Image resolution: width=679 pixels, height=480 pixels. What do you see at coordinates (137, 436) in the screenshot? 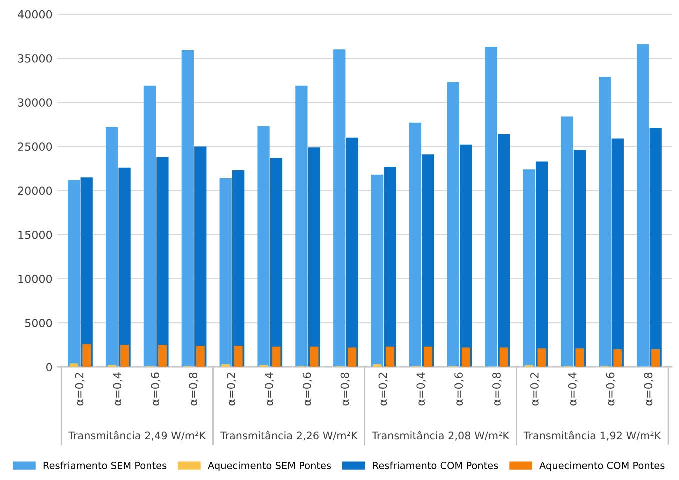
I see `text: Transmitância 2,49 W/m²K` at bounding box center [137, 436].